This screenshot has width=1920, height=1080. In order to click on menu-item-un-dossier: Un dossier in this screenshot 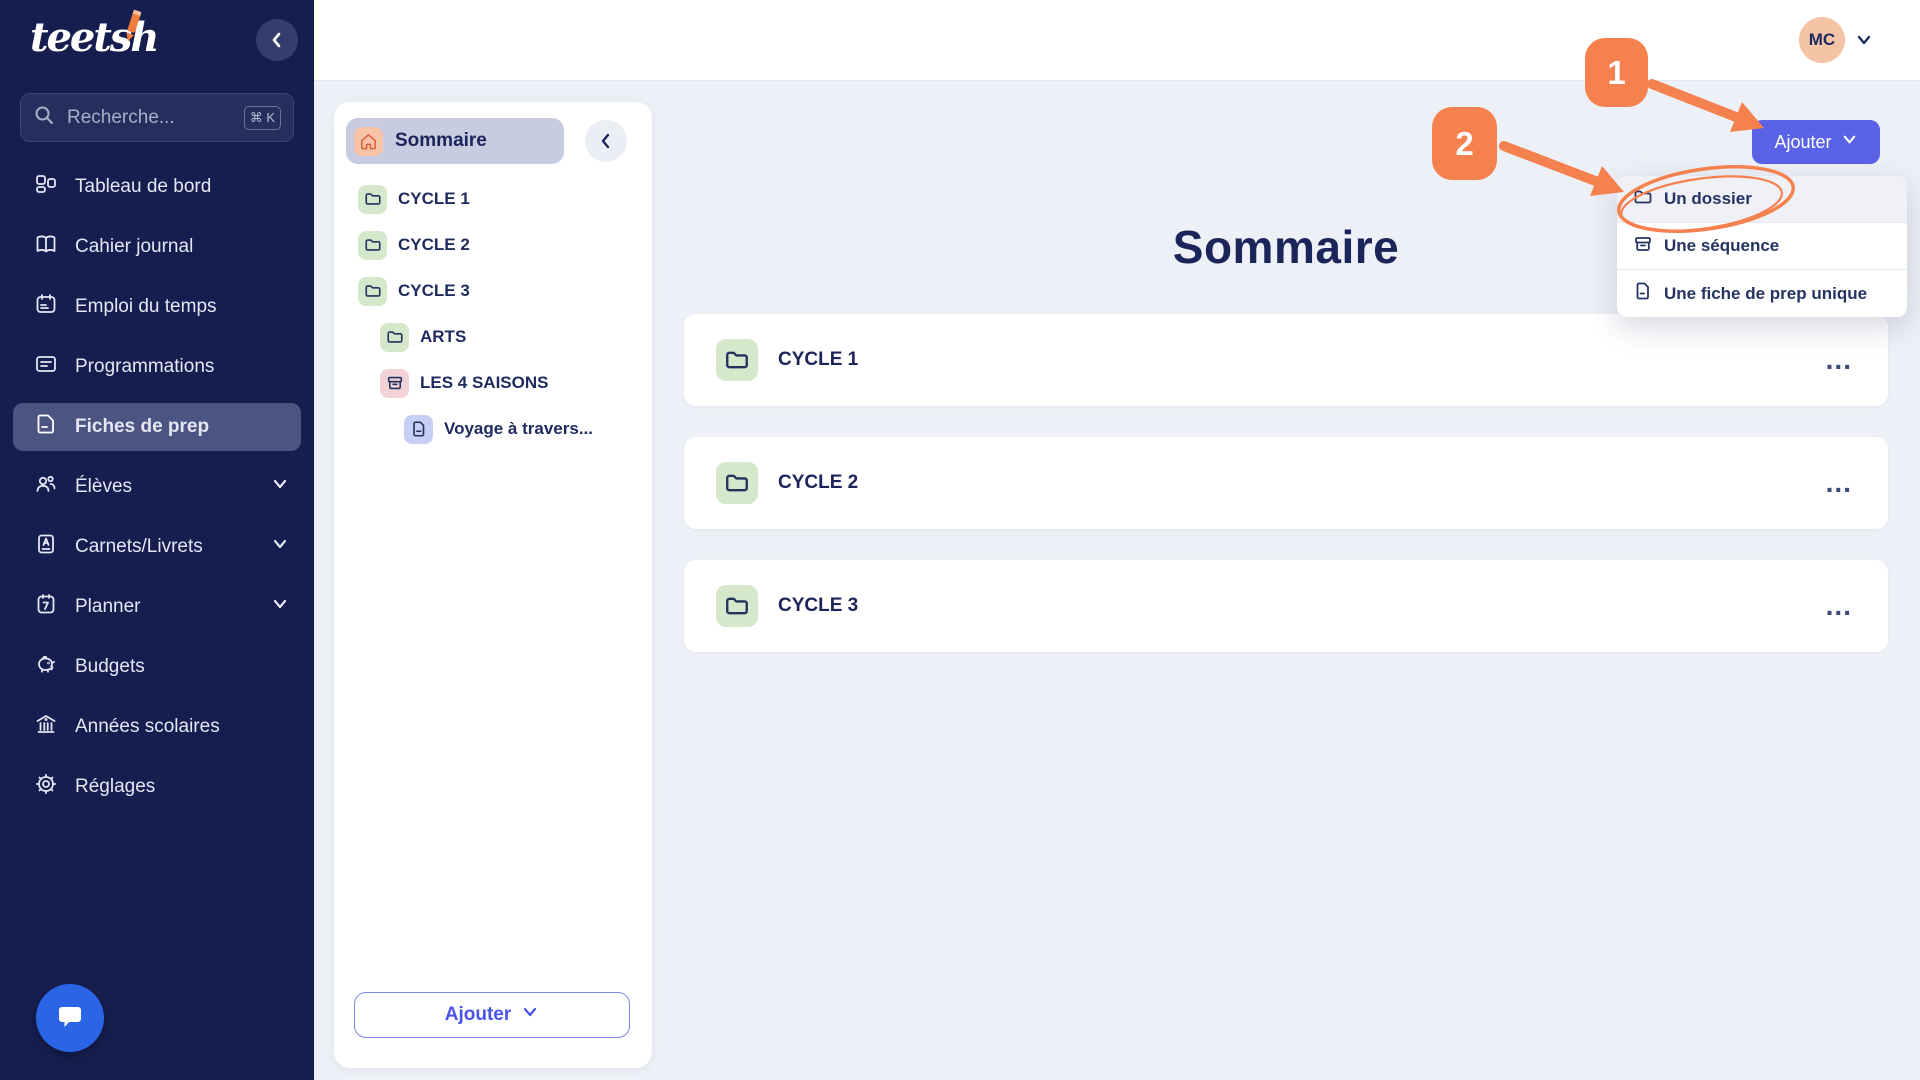, I will do `click(1762, 199)`.